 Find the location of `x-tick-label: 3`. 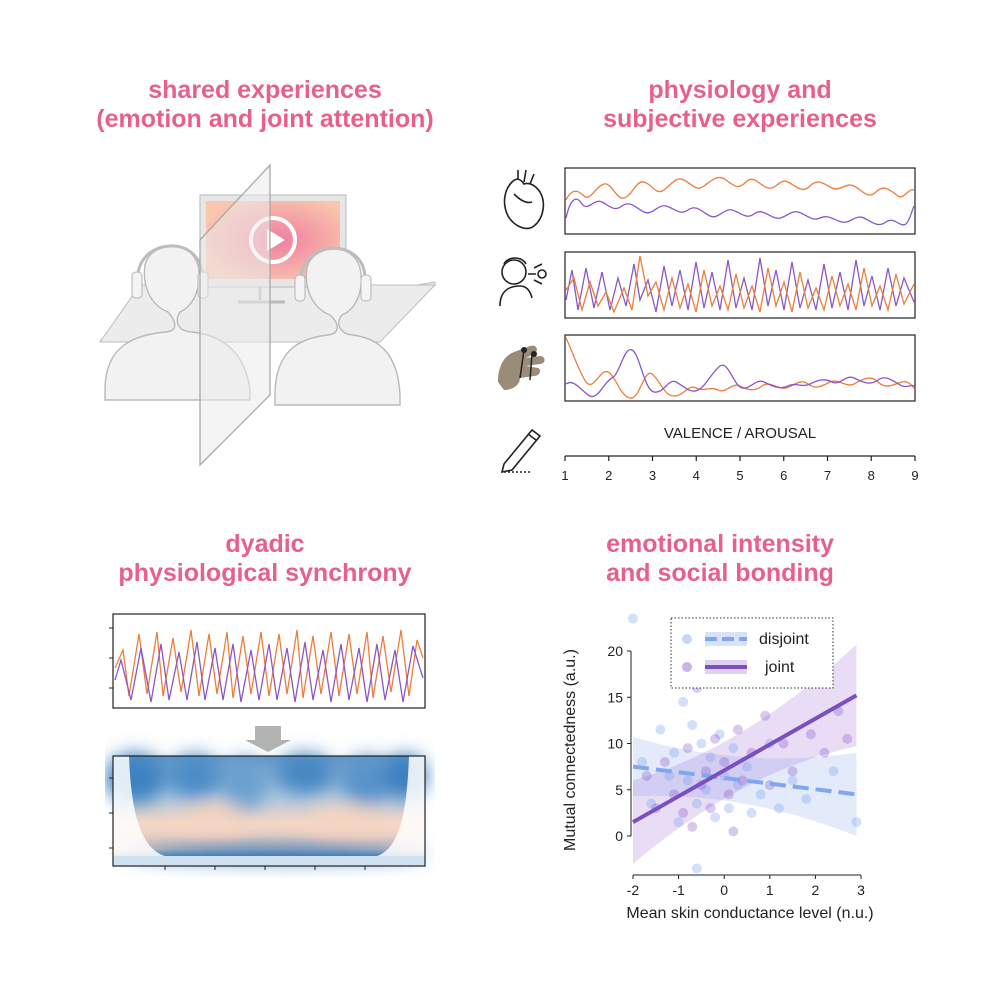

x-tick-label: 3 is located at coordinates (861, 890).